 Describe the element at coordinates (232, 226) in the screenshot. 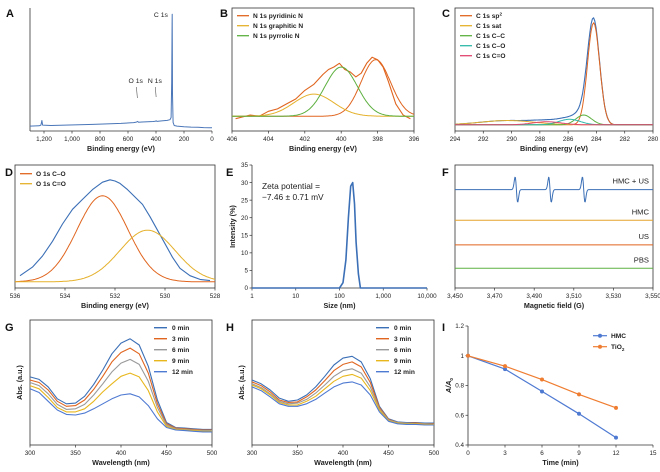

I see `y-axis-label: Intensity (%)` at that location.